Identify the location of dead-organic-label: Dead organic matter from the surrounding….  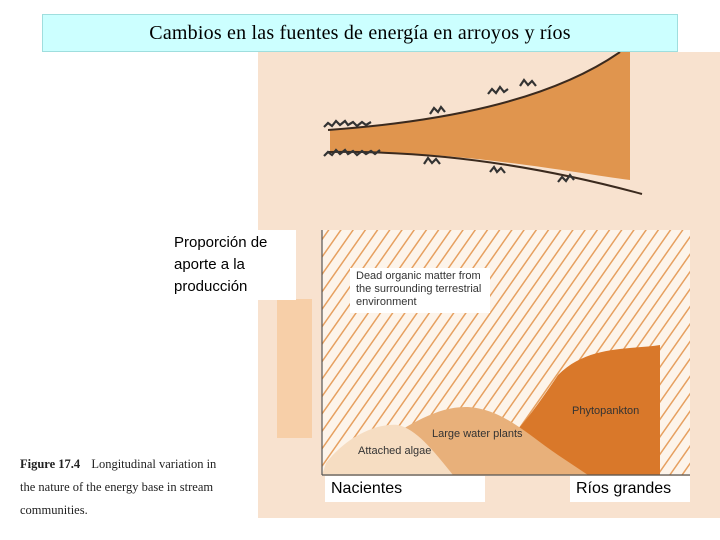
(420, 290).